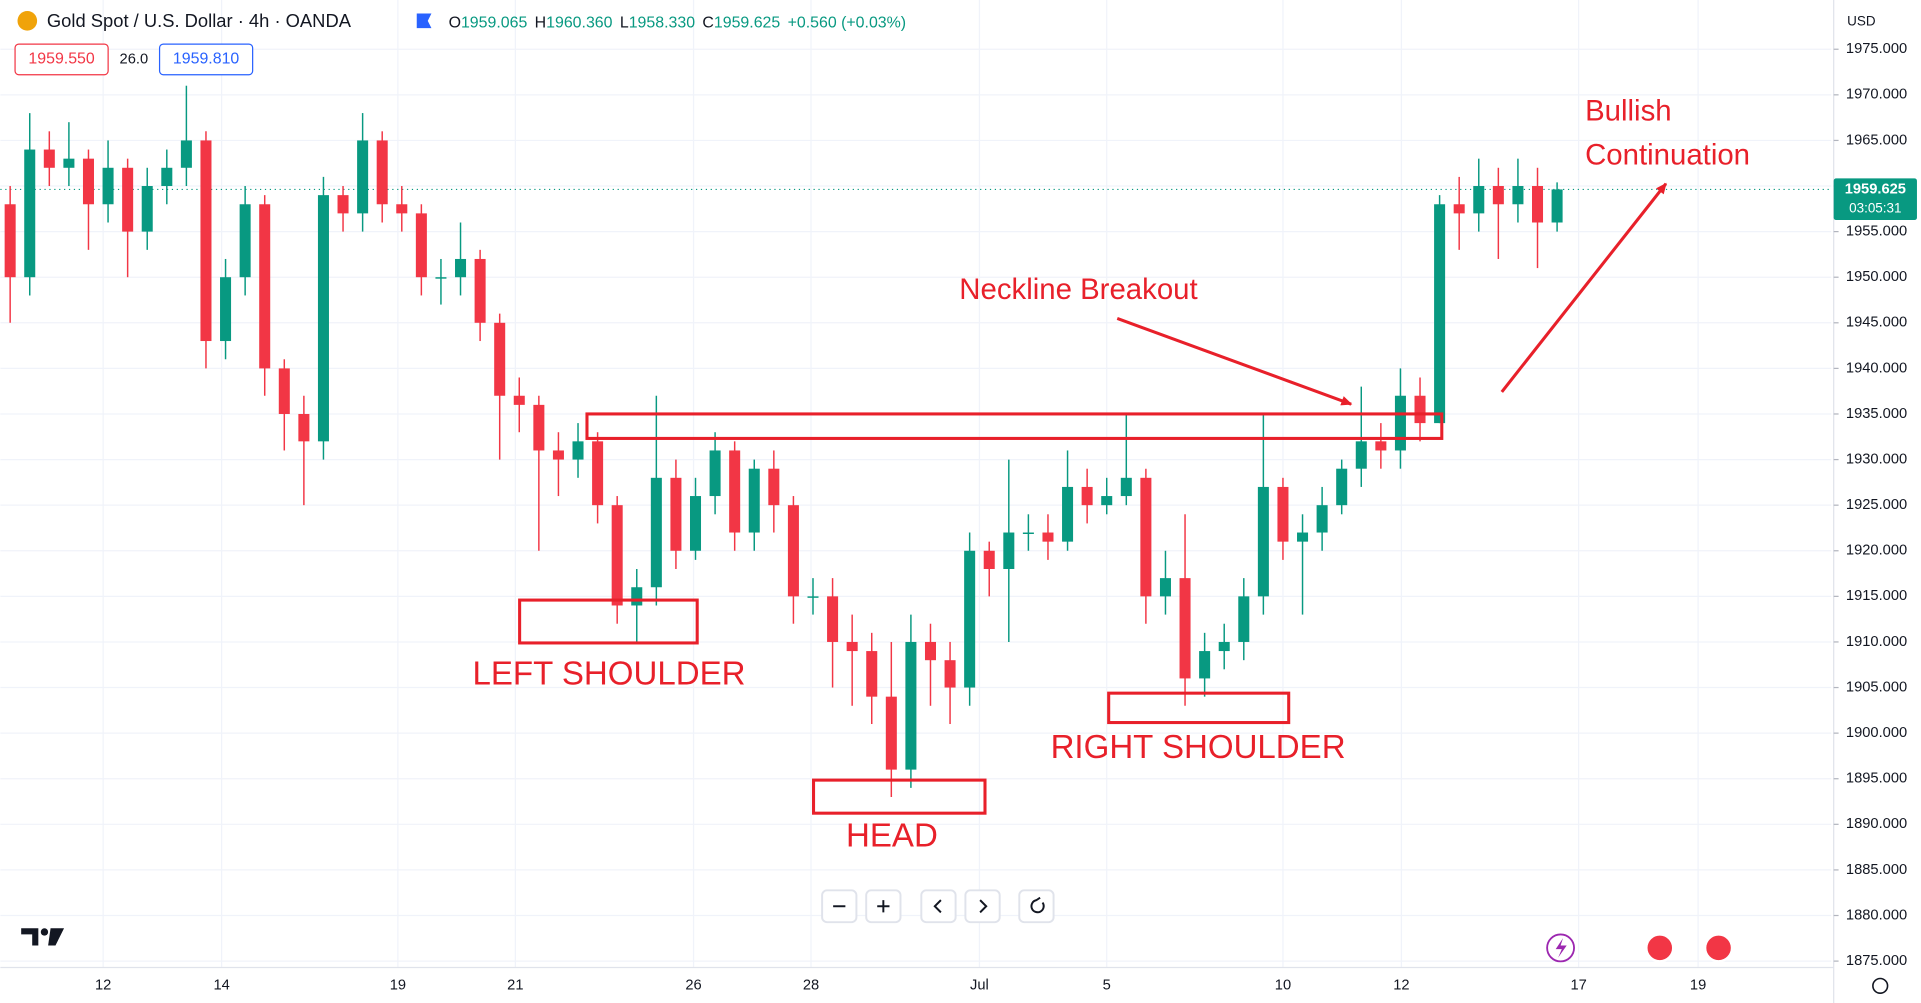  I want to click on ohlc-value: 1959.625, so click(747, 22).